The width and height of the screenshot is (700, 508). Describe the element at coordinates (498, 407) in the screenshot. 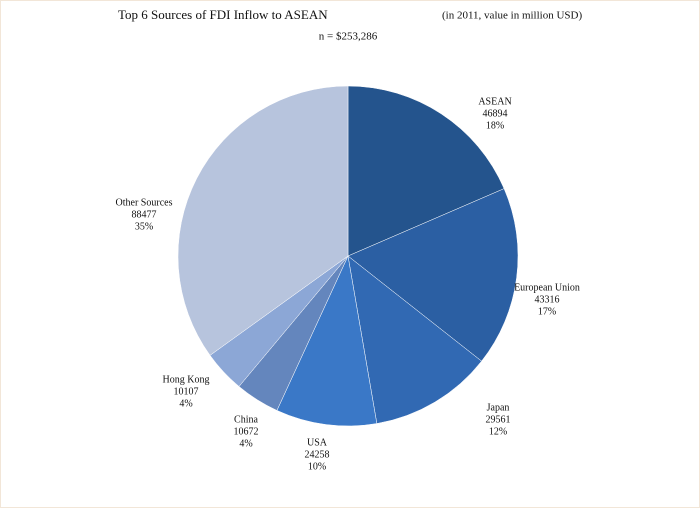

I see `slice-label: Japan` at that location.